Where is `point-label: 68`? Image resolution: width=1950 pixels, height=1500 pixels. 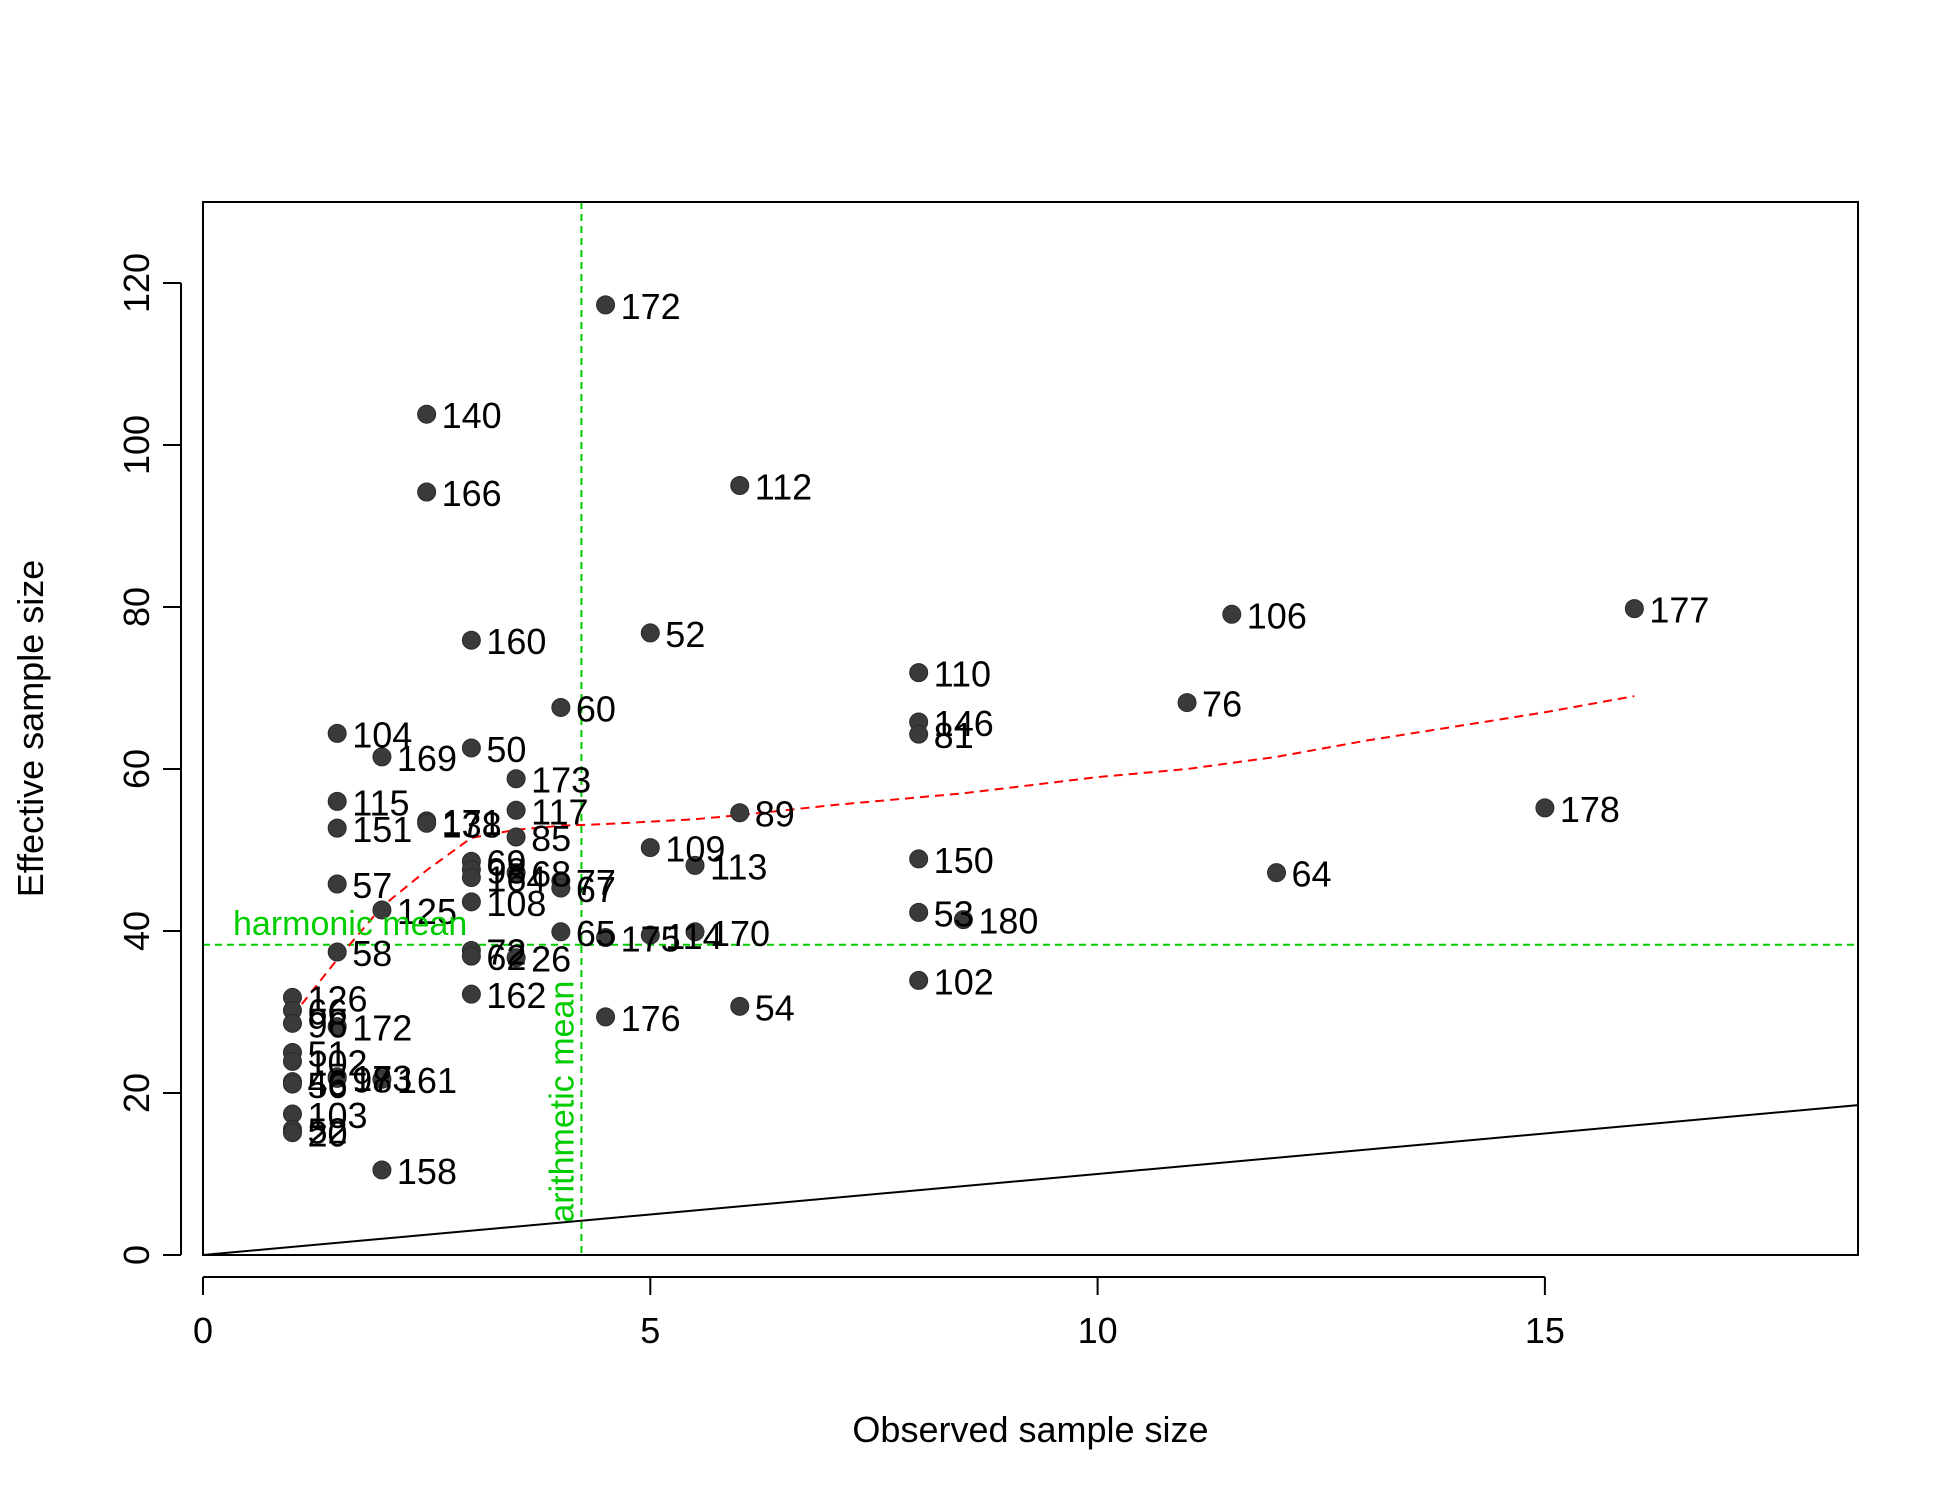
point-label: 68 is located at coordinates (551, 874).